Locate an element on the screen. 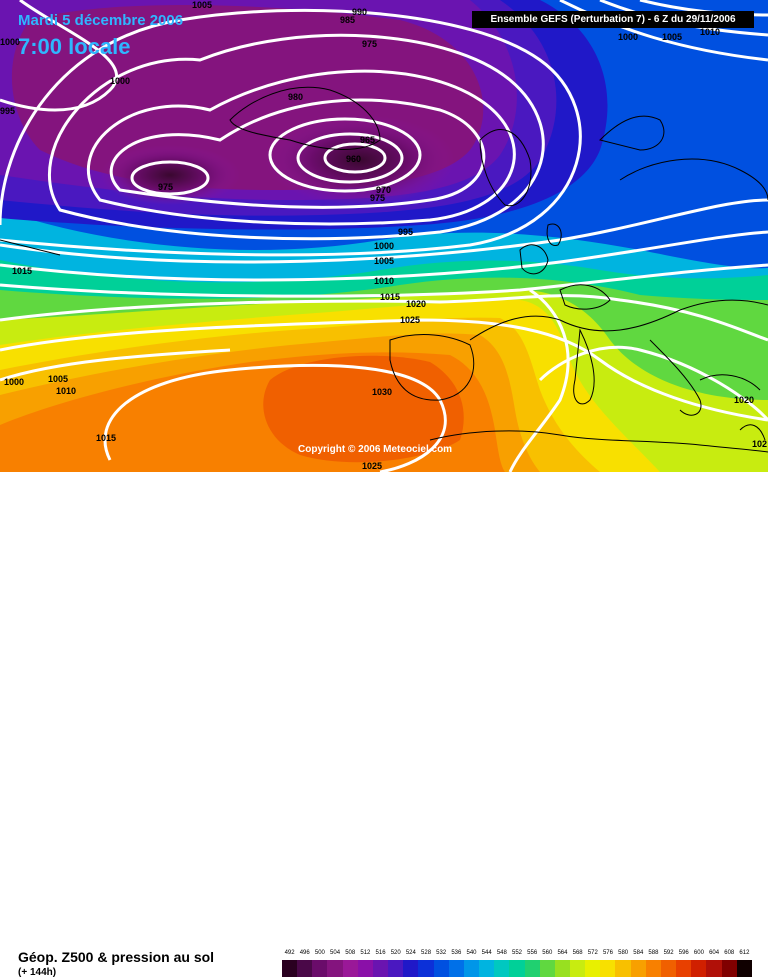 The width and height of the screenshot is (768, 978). scale-label: 572 is located at coordinates (592, 953).